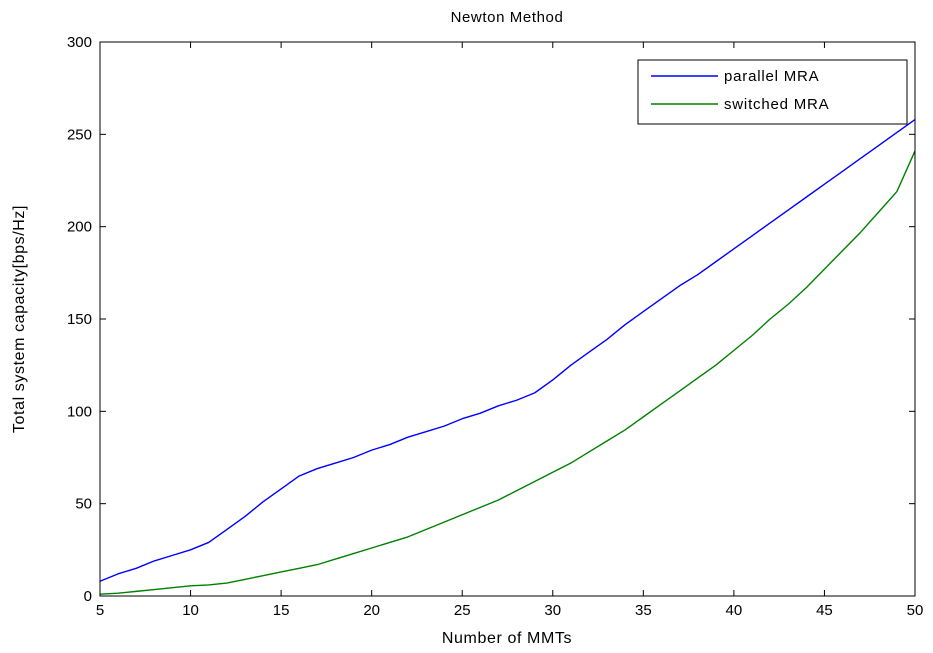 The image size is (933, 653). I want to click on y-tick-label: 200, so click(79, 227).